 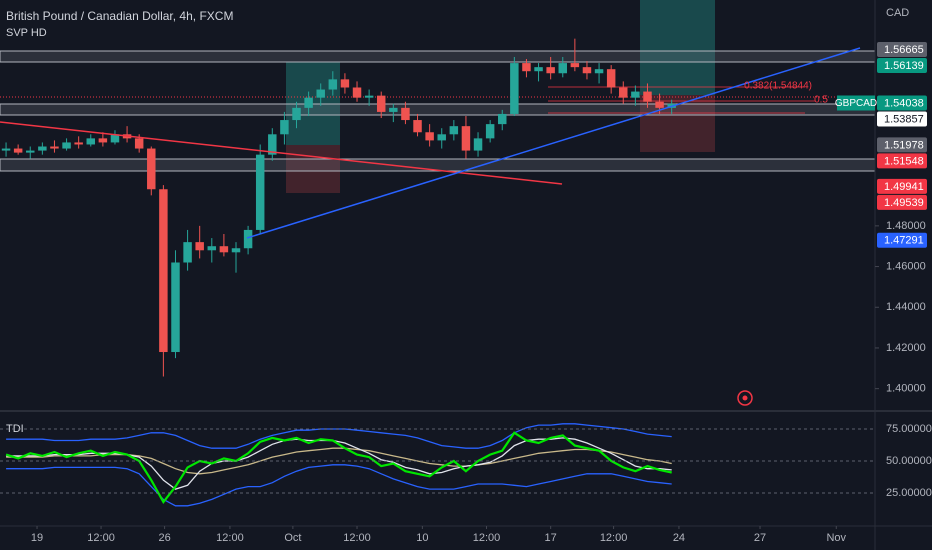 I want to click on y-tick-label: 1.40000, so click(x=906, y=389).